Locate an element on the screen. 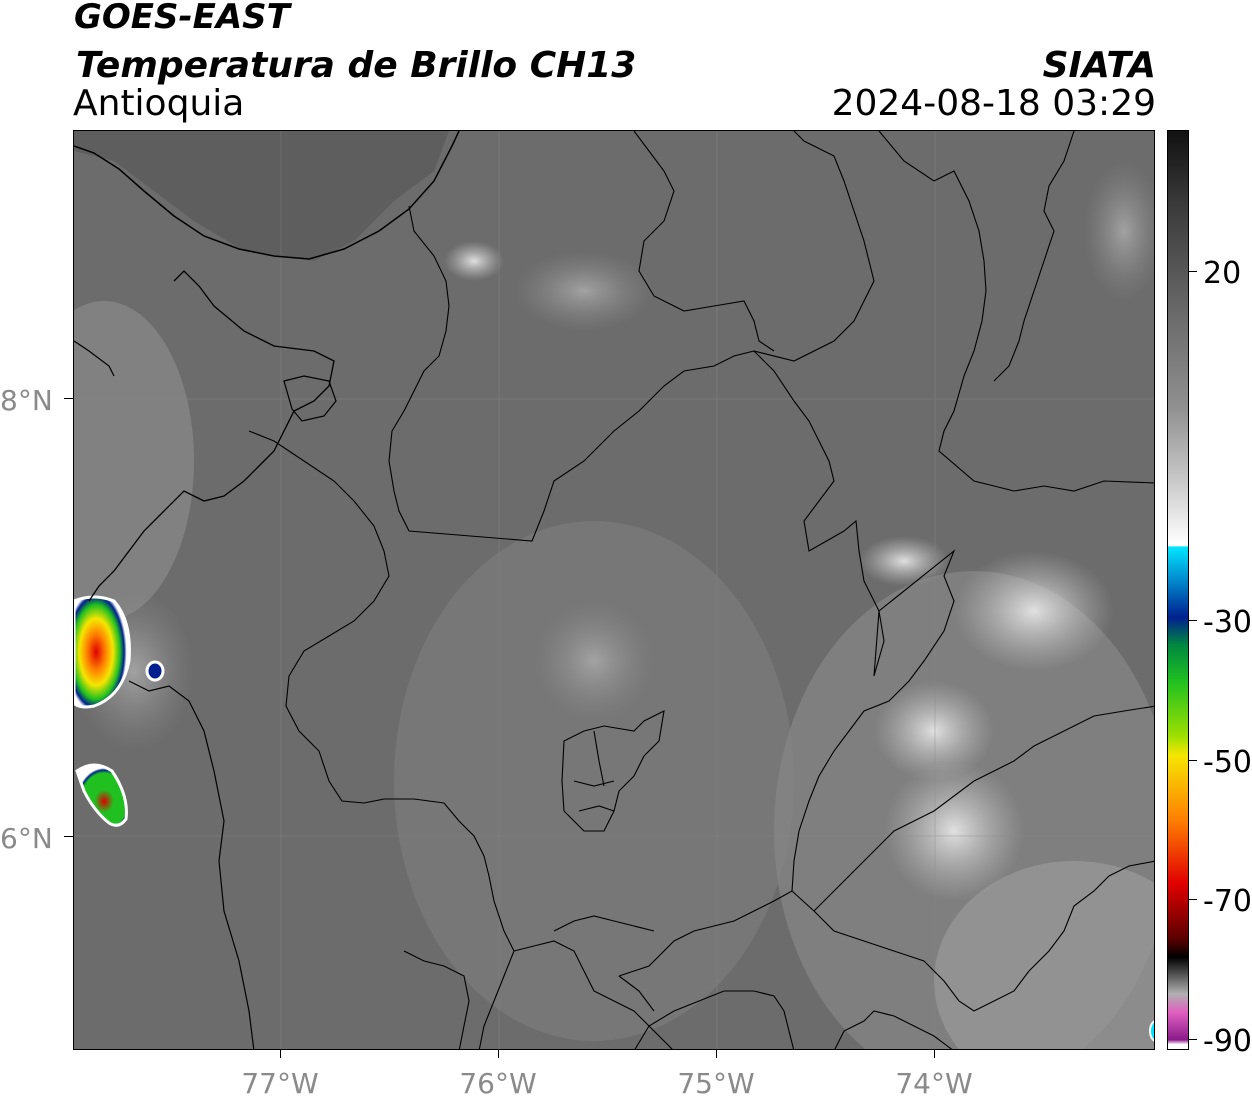 The width and height of the screenshot is (1252, 1100). satellite-title: GOES-EAST is located at coordinates (182, 18).